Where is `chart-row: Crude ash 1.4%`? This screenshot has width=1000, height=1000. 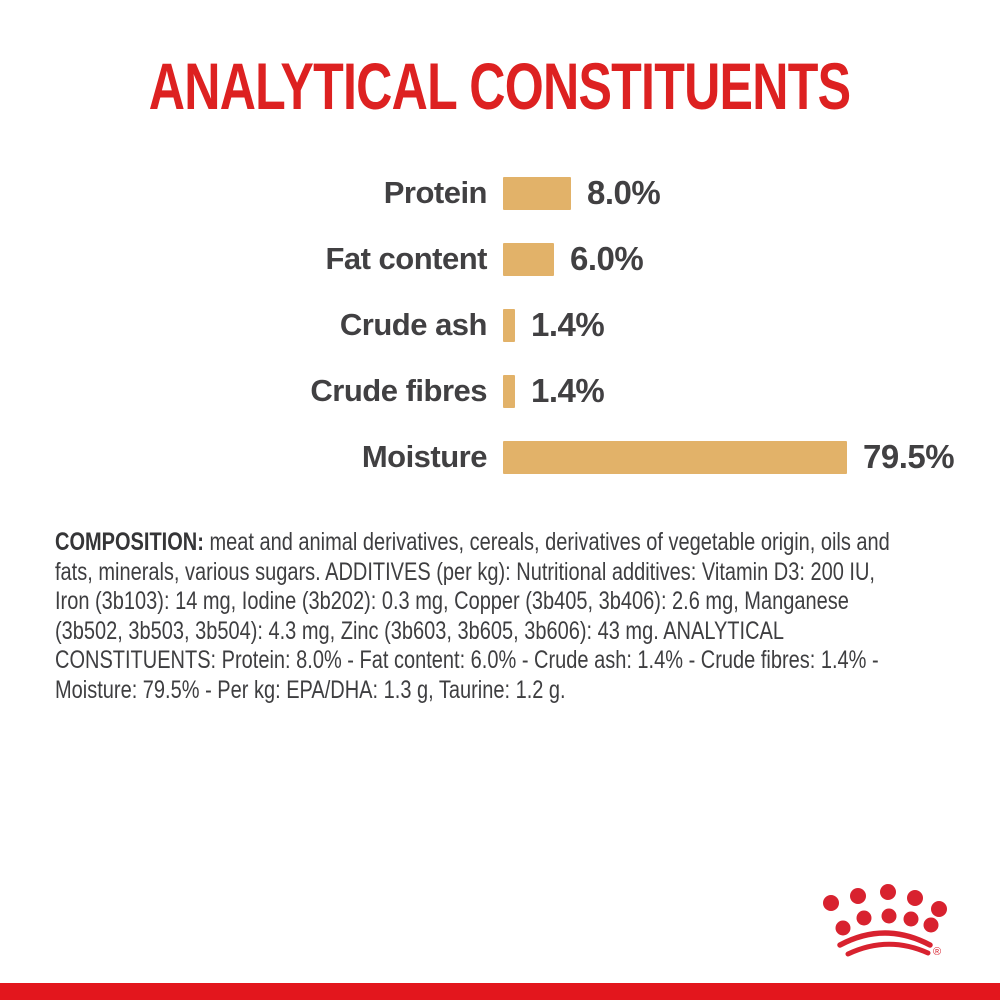
chart-row: Crude ash 1.4% is located at coordinates (500, 325).